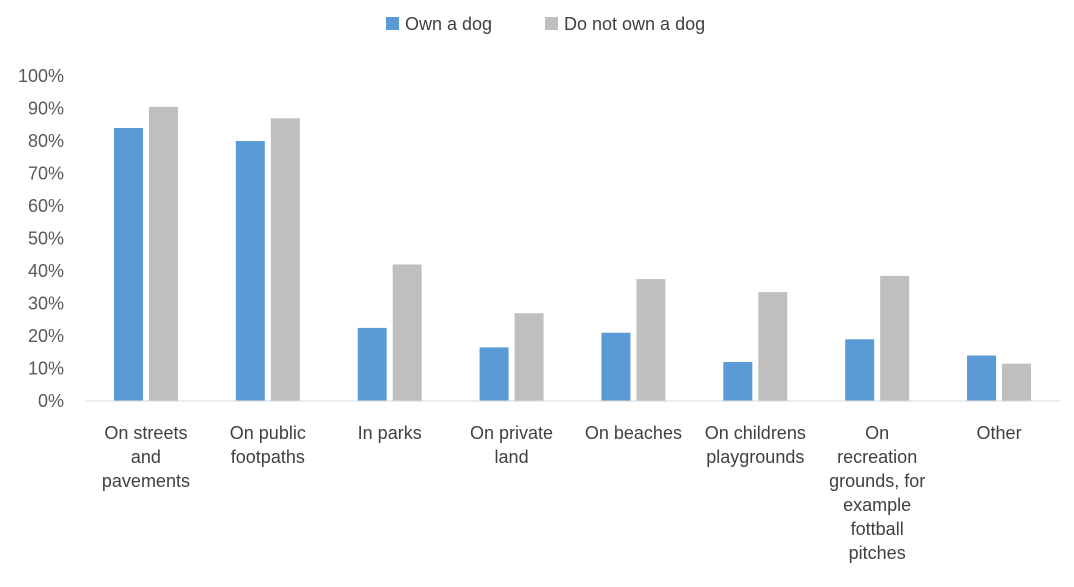  I want to click on y-tick-label: 40%, so click(46, 271).